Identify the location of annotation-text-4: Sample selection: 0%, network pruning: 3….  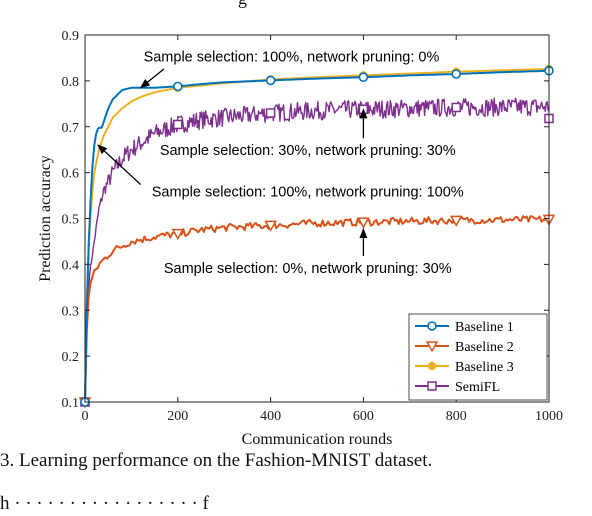
(308, 269).